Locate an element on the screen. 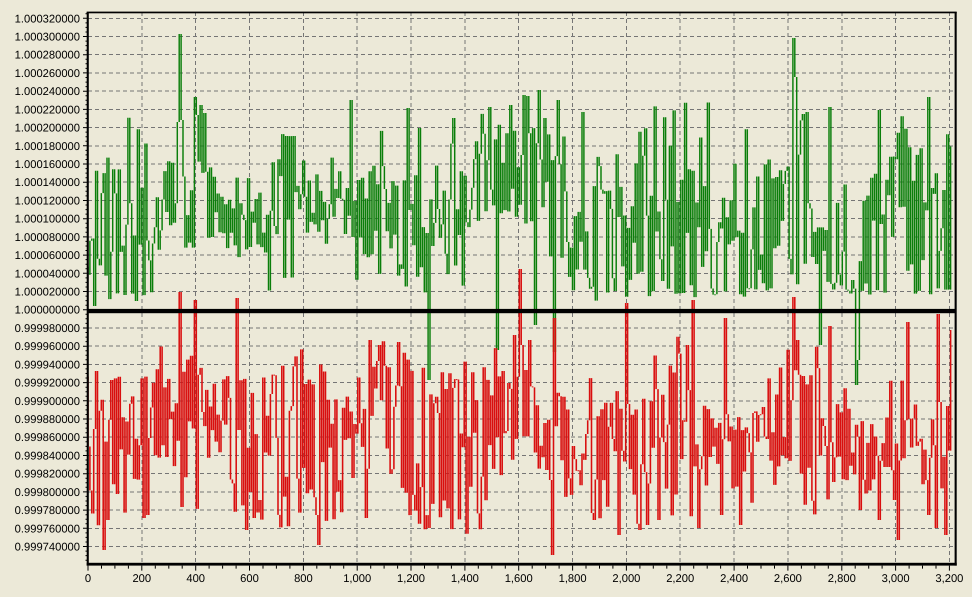  svg-text: 1.000060000 is located at coordinates (47, 256).